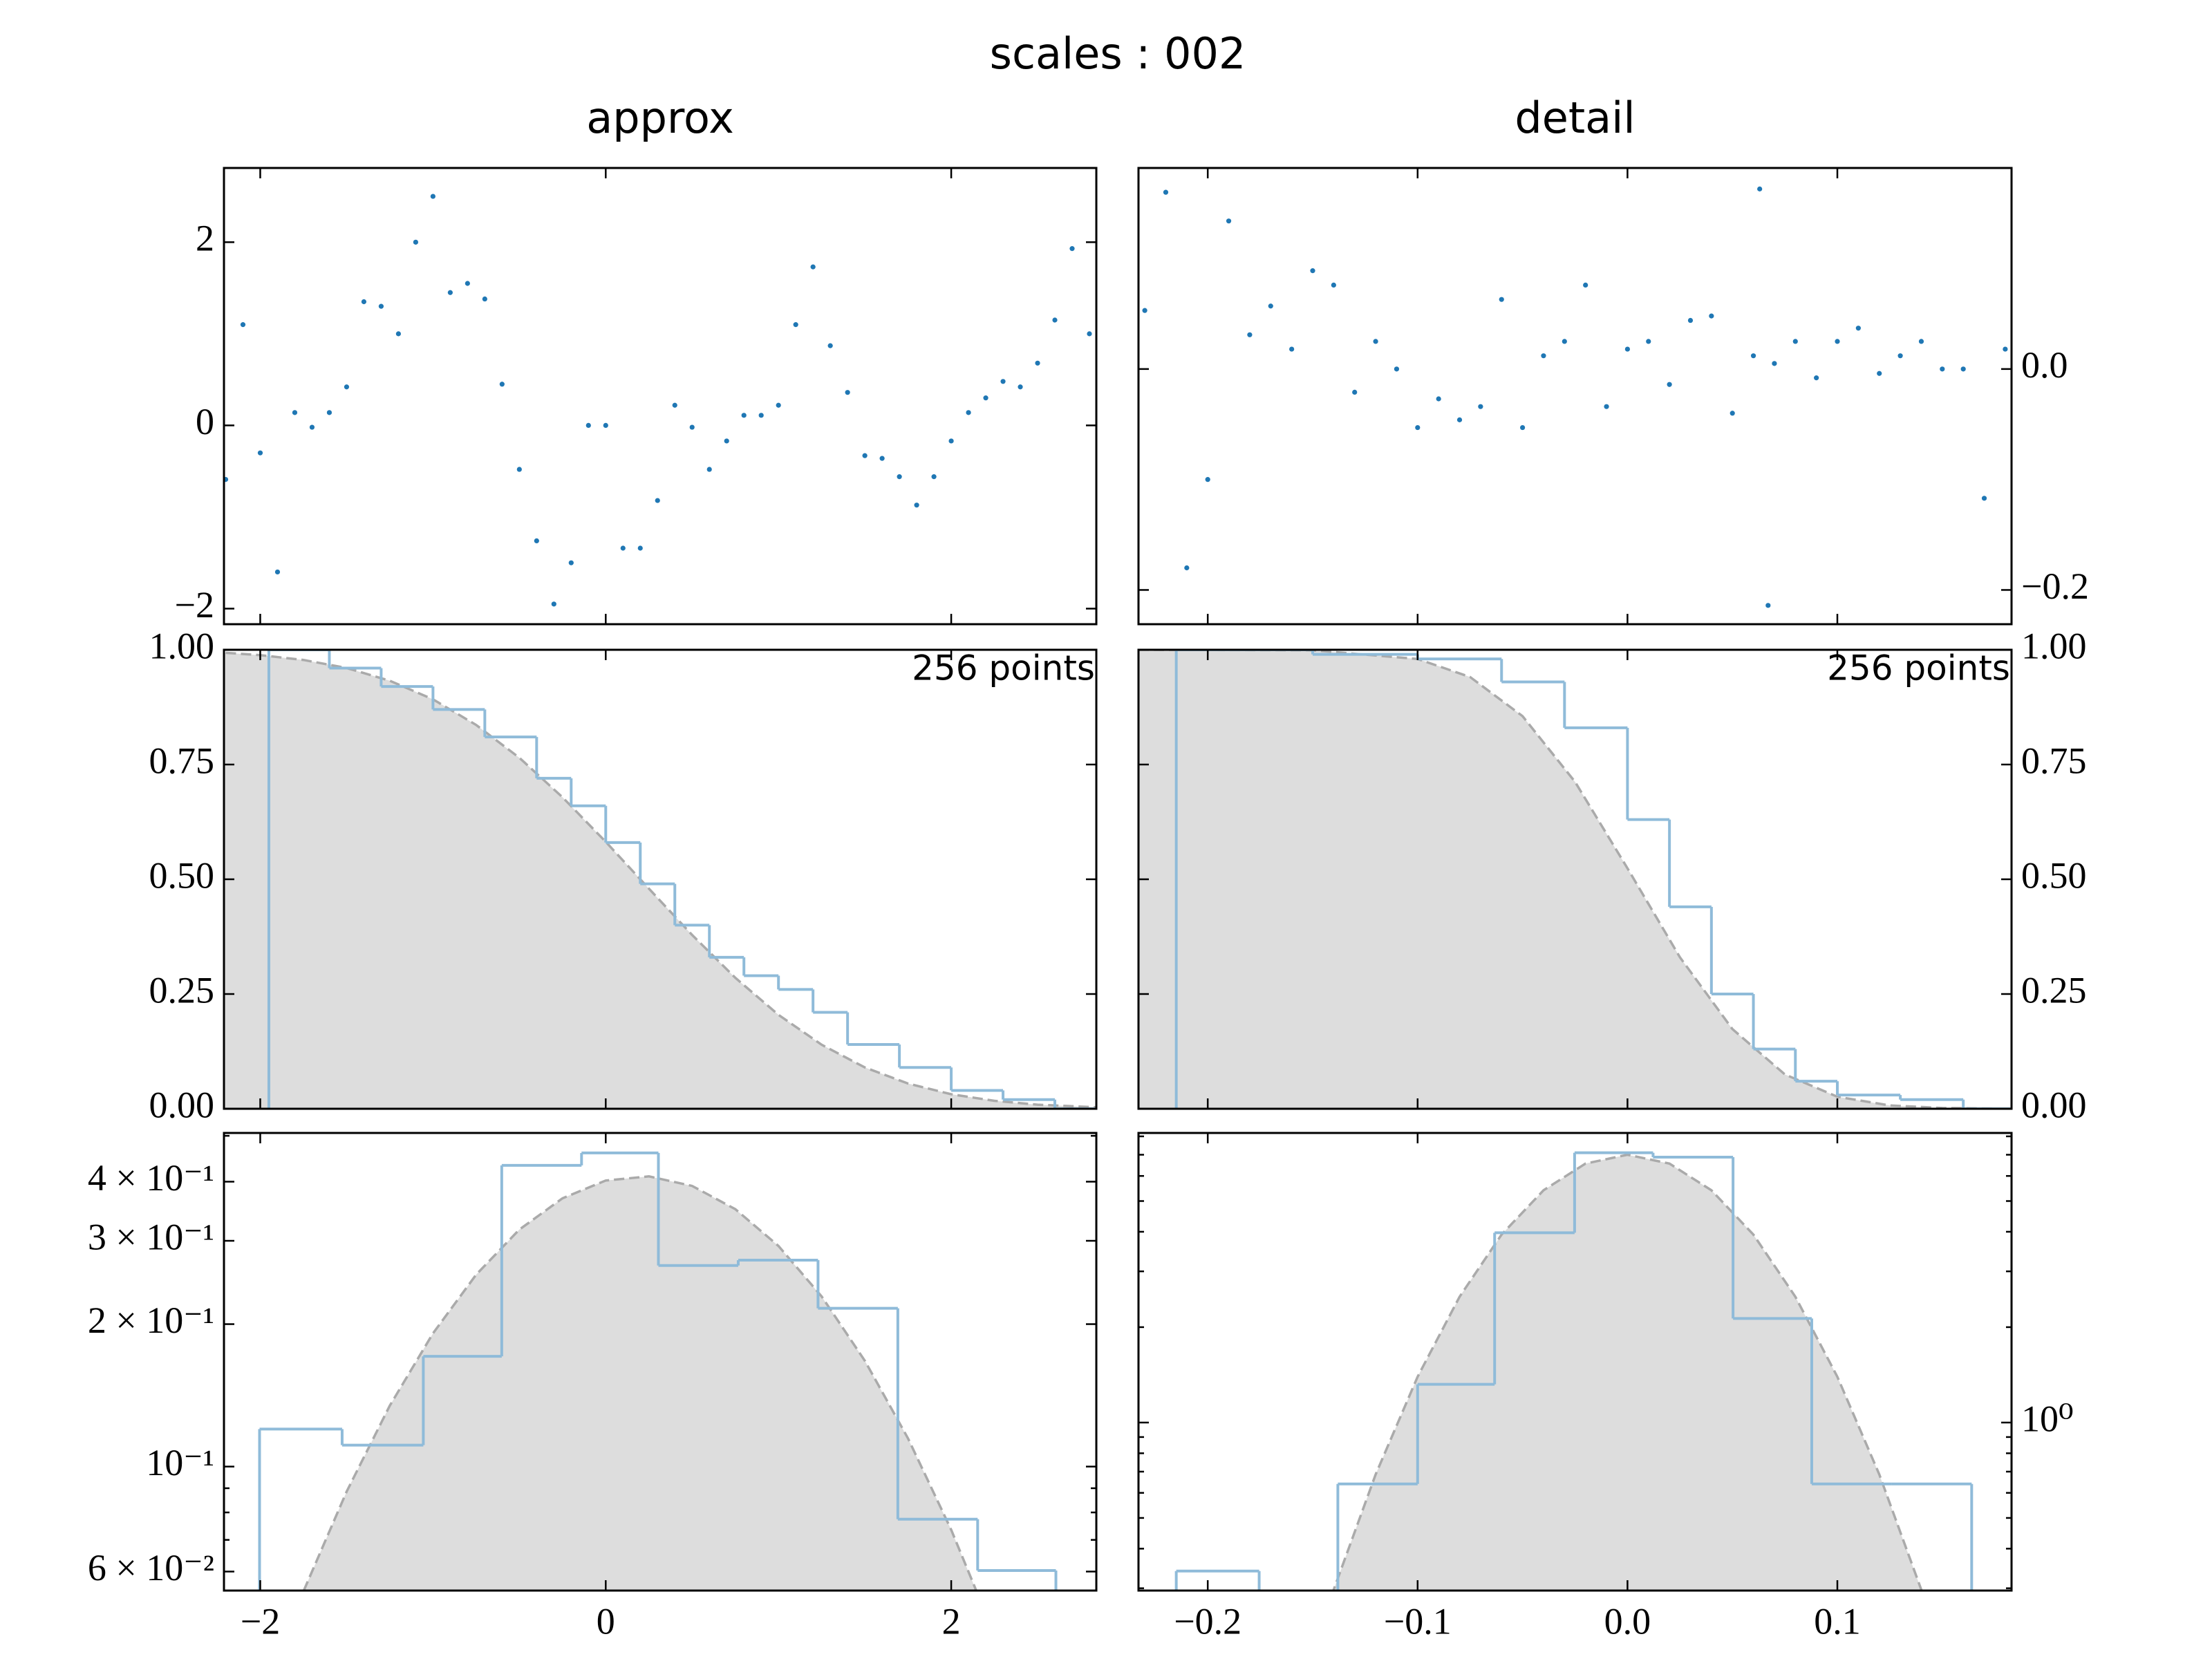 The image size is (2212, 1659). I want to click on x-tick-label: −0.1, so click(1418, 1621).